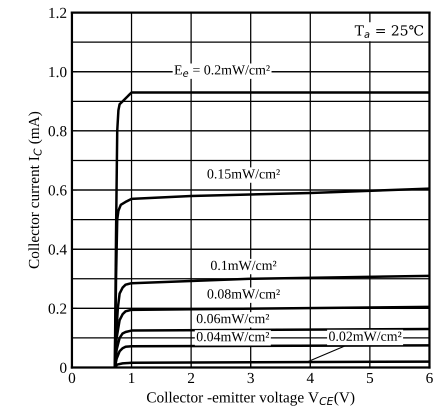 The width and height of the screenshot is (436, 420). Describe the element at coordinates (72, 378) in the screenshot. I see `x-tick-label: 0` at that location.